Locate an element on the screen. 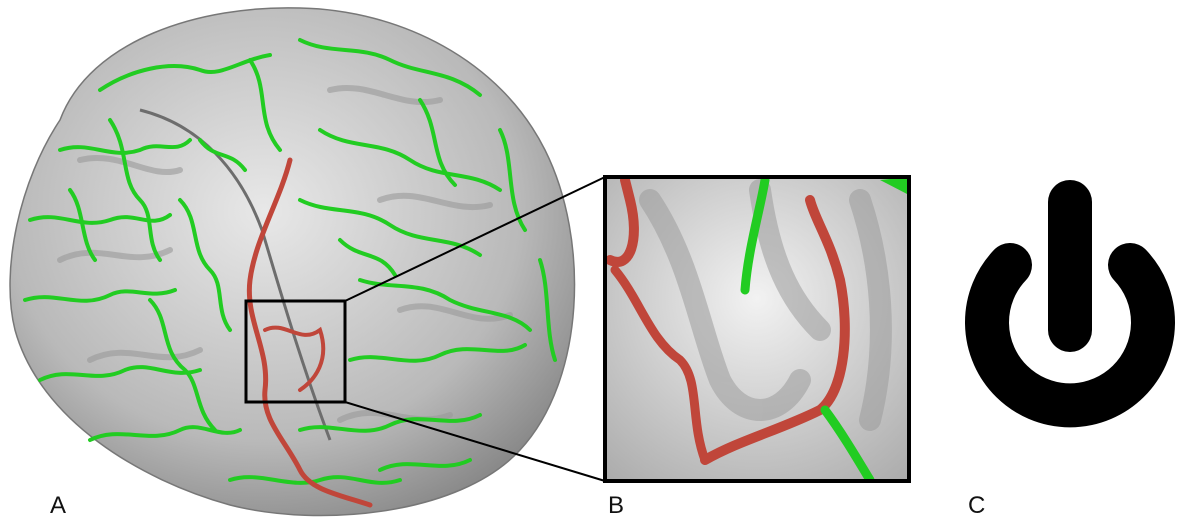 The height and width of the screenshot is (528, 1196). panel-label-c: C is located at coordinates (977, 505).